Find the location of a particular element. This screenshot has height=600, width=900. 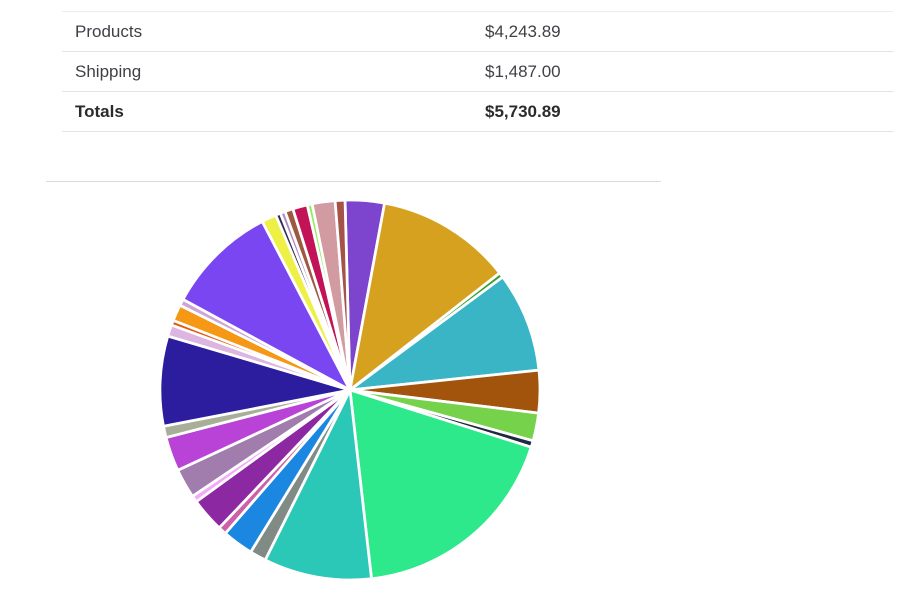

pie-slice-dark-red is located at coordinates (342, 295).